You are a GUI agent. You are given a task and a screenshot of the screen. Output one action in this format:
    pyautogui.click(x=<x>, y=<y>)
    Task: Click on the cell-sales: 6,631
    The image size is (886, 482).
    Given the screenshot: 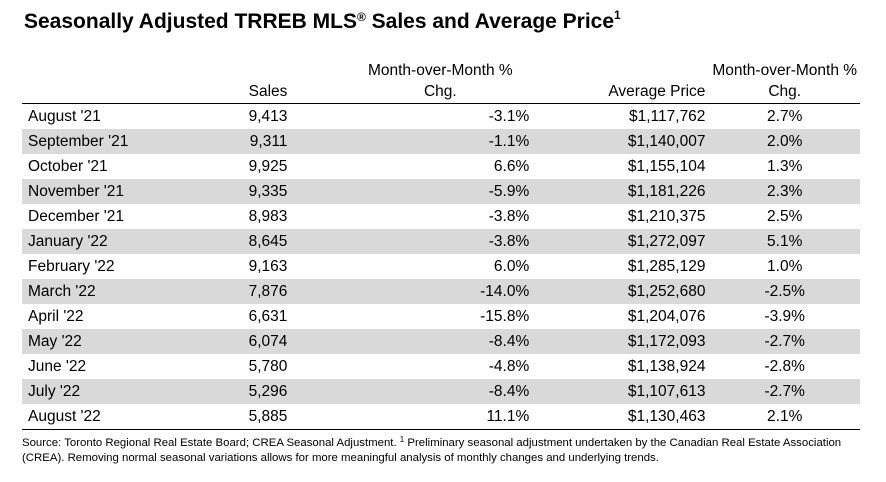 What is the action you would take?
    pyautogui.click(x=268, y=316)
    